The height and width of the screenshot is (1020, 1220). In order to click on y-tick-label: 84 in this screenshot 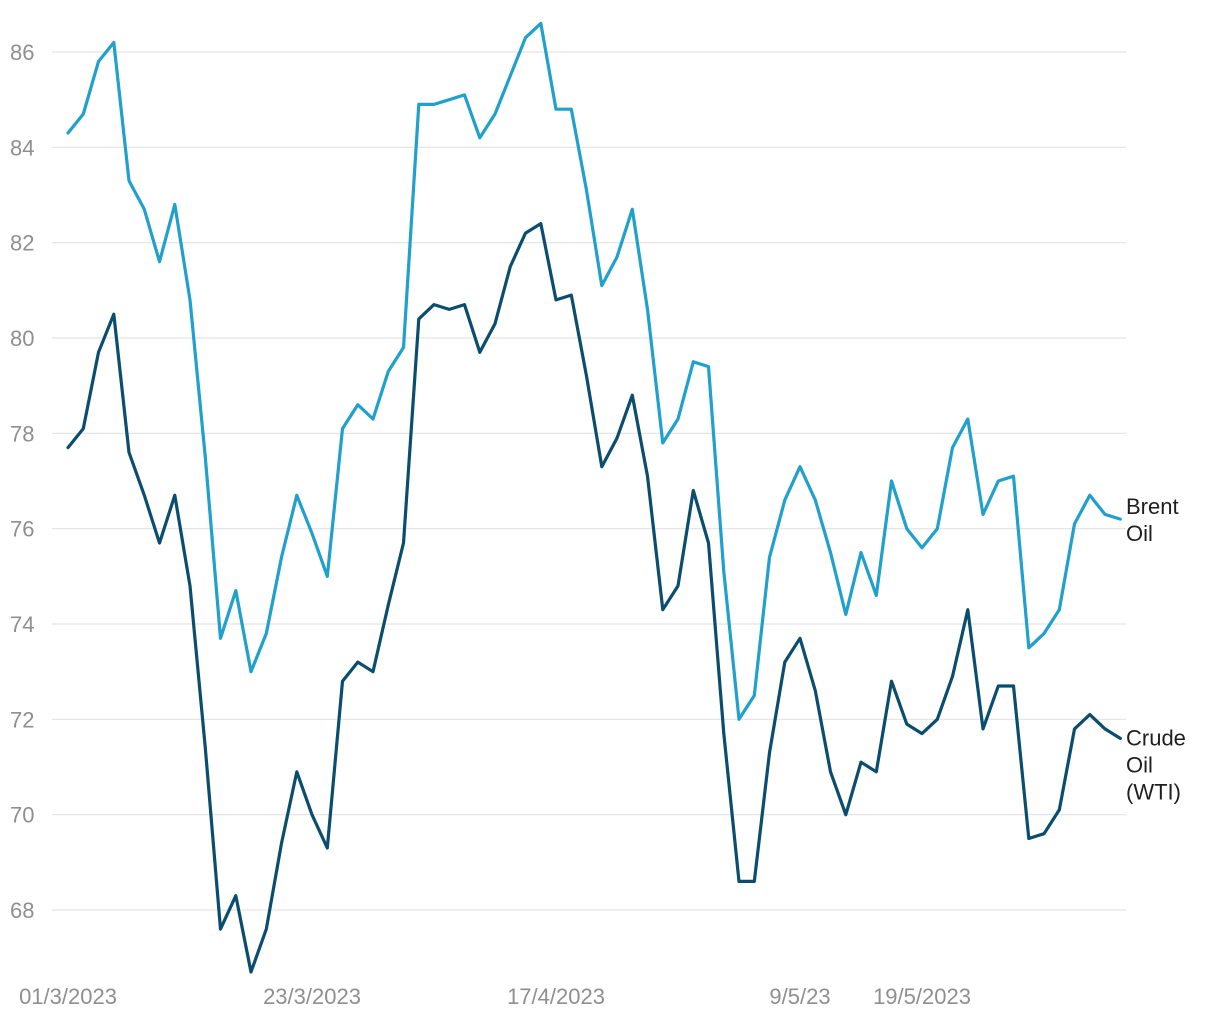, I will do `click(22, 147)`.